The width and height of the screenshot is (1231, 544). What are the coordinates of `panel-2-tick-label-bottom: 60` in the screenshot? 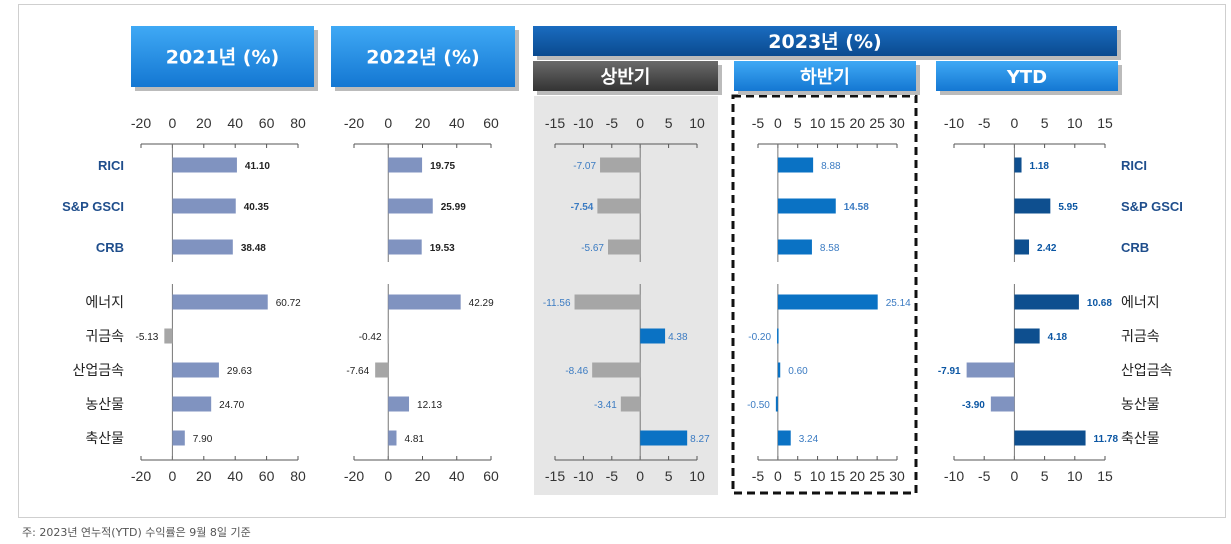 It's located at (491, 476).